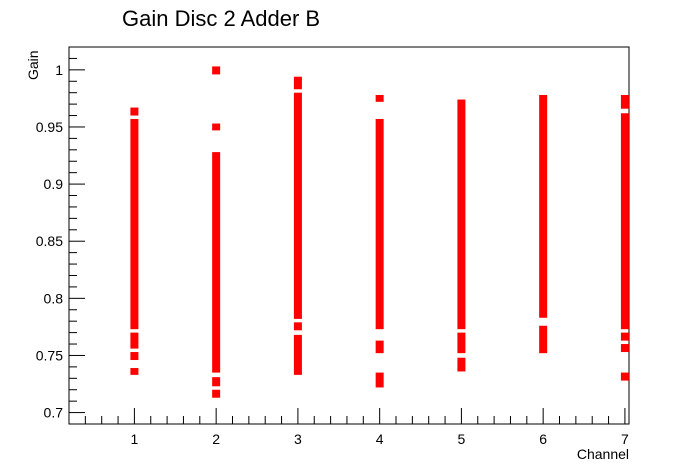 The height and width of the screenshot is (474, 698). Describe the element at coordinates (356, 427) in the screenshot. I see `x-axis-ticks: 1 2 3 4 5 6 7` at that location.